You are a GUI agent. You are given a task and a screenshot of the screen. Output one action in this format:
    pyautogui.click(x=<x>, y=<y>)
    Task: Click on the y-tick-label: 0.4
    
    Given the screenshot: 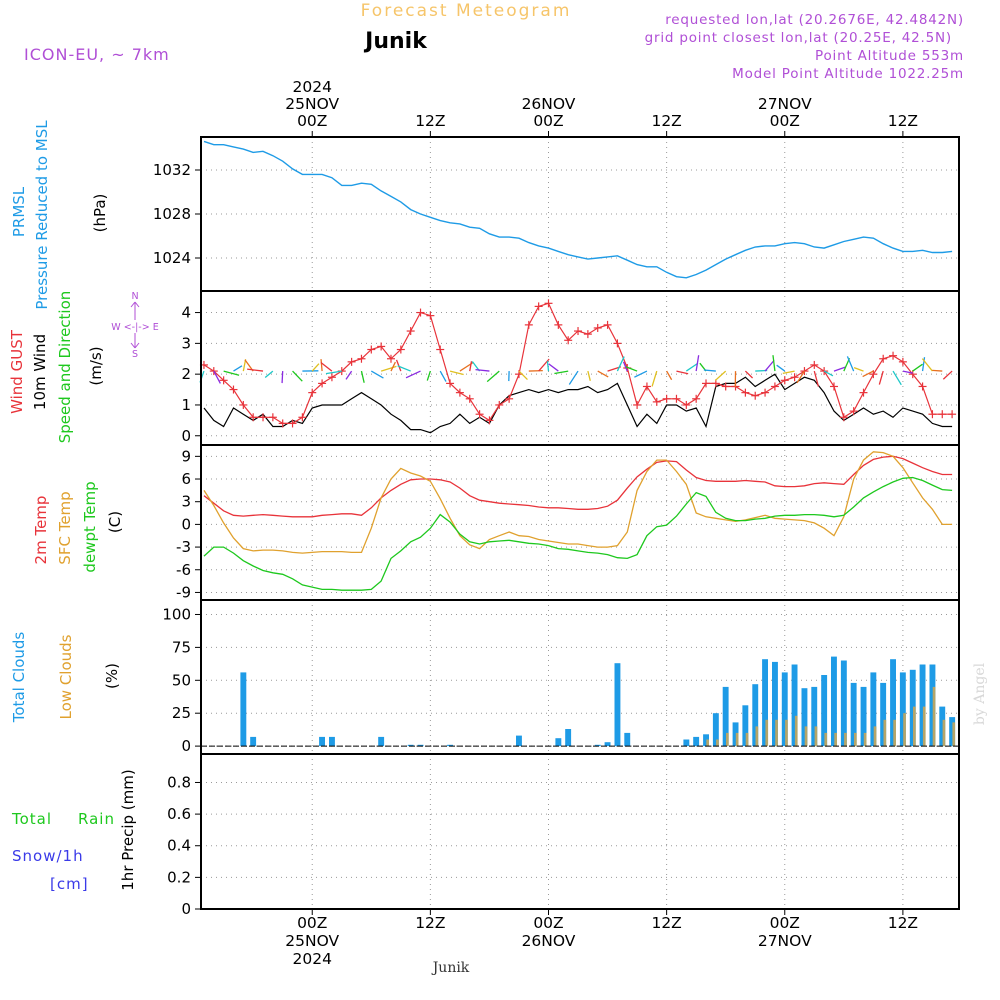 What is the action you would take?
    pyautogui.click(x=179, y=846)
    